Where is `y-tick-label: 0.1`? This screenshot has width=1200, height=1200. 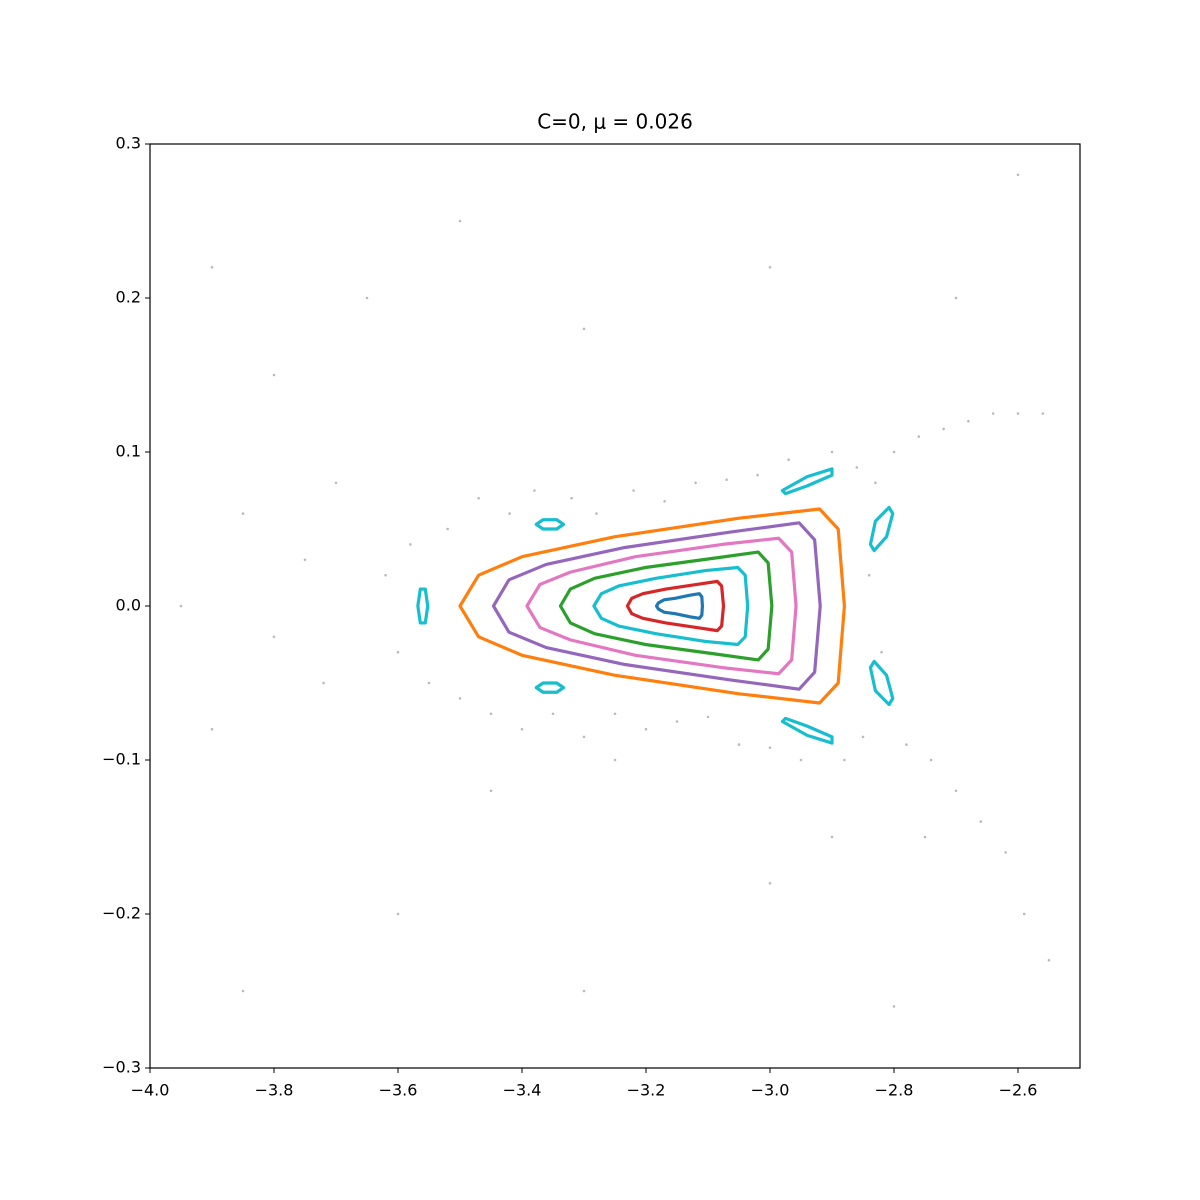 y-tick-label: 0.1 is located at coordinates (128, 451).